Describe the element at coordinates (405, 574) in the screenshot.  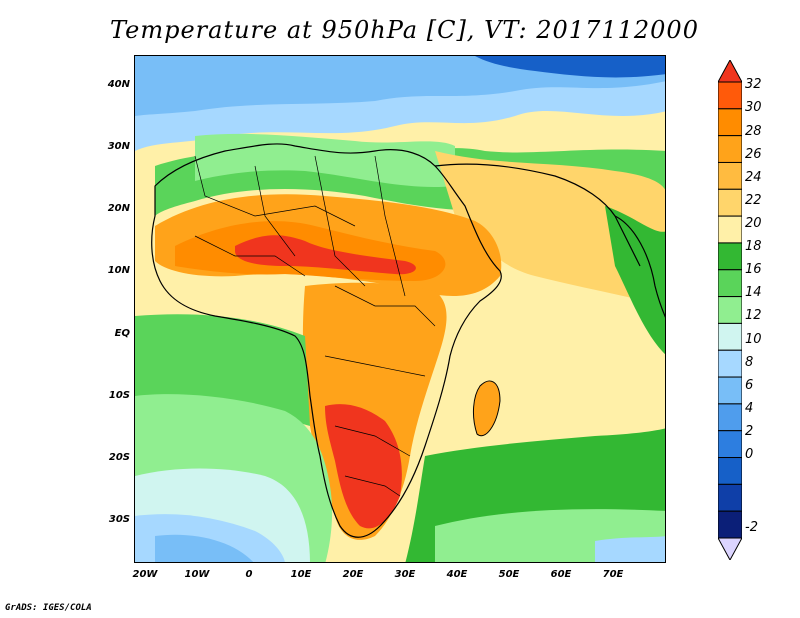
I see `lon-label: 30E` at that location.